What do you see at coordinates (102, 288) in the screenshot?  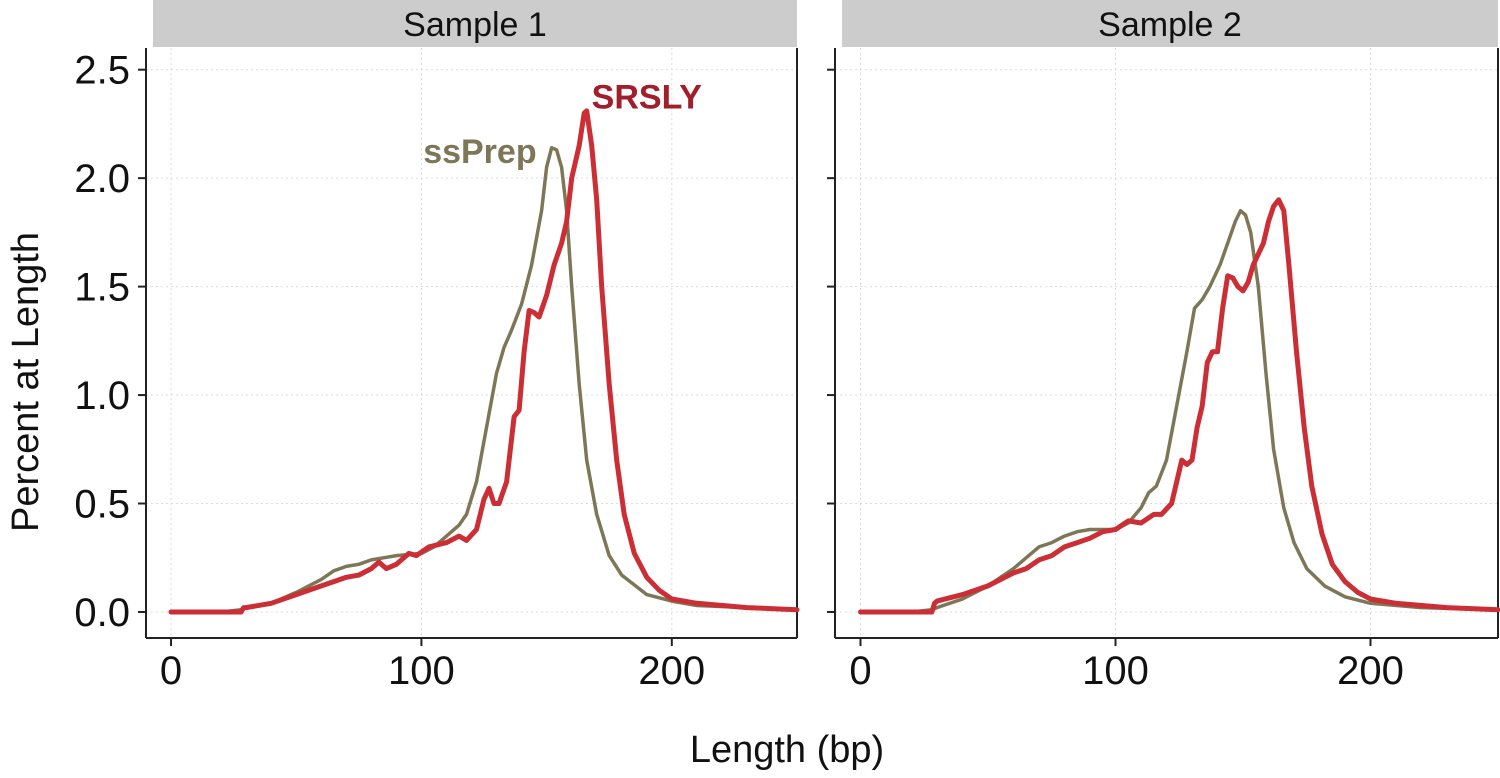 I see `y-tick-label: 1.5` at bounding box center [102, 288].